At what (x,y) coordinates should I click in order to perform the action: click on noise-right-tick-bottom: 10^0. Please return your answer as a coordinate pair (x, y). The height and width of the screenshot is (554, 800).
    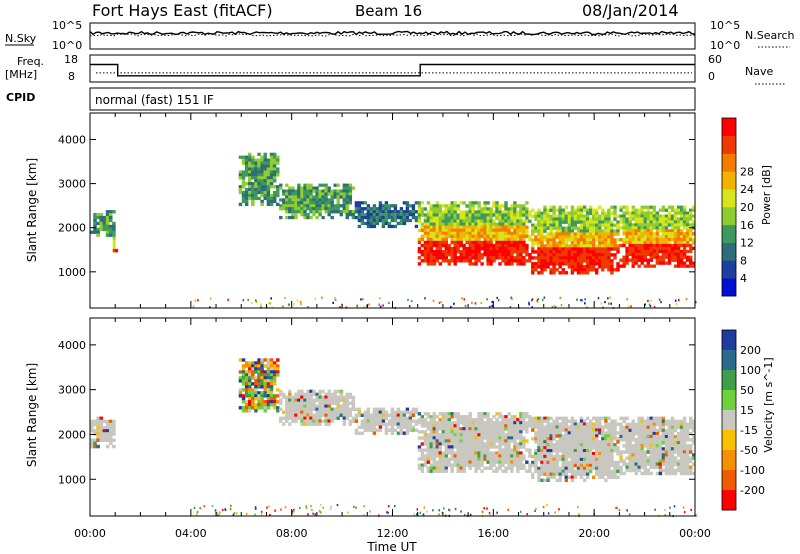
    Looking at the image, I should click on (725, 45).